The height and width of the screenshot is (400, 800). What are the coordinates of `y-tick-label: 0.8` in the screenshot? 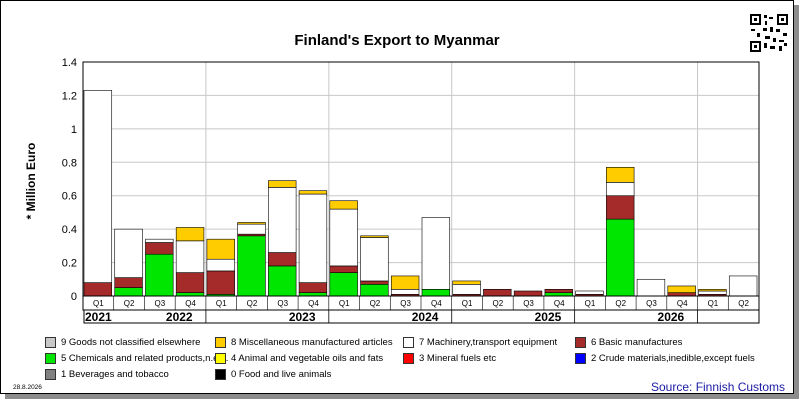 It's located at (69, 163).